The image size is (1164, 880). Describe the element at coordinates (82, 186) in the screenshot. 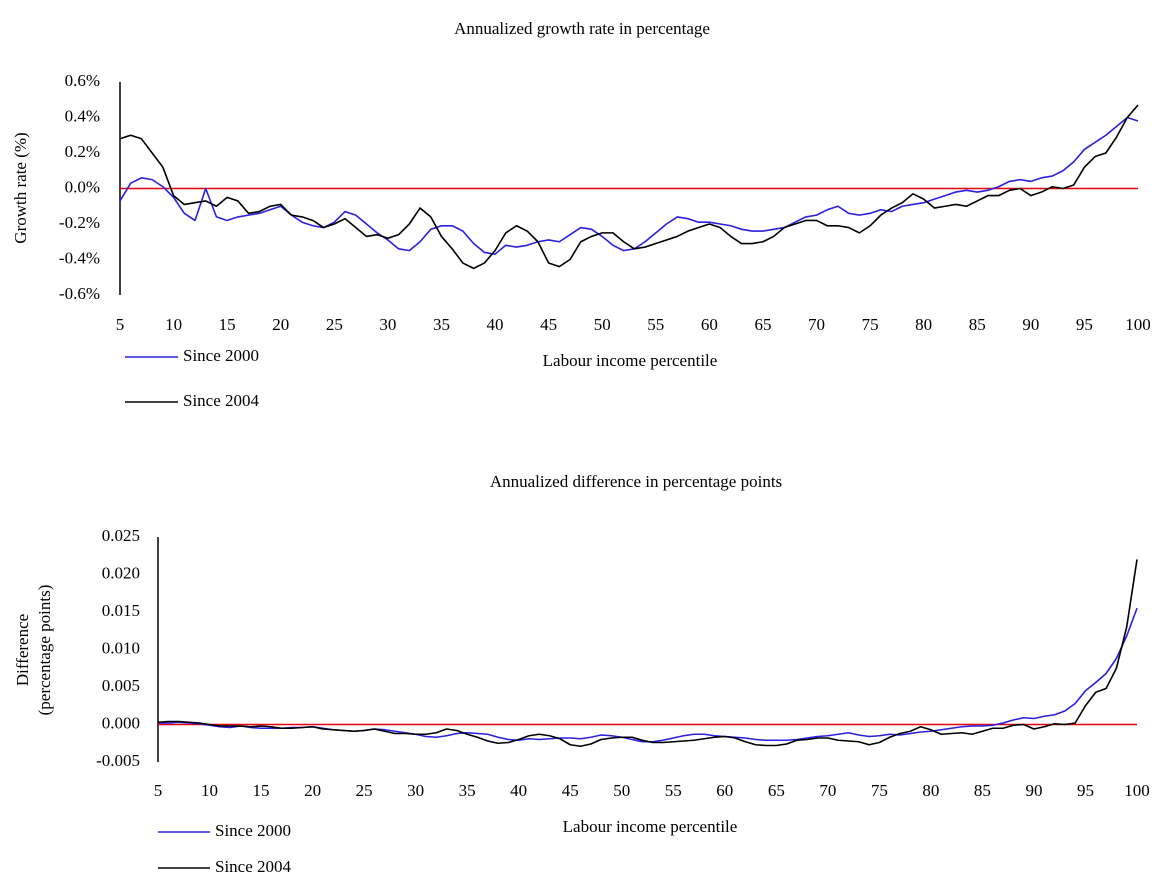

I see `y-tick-label: 0.0%` at that location.